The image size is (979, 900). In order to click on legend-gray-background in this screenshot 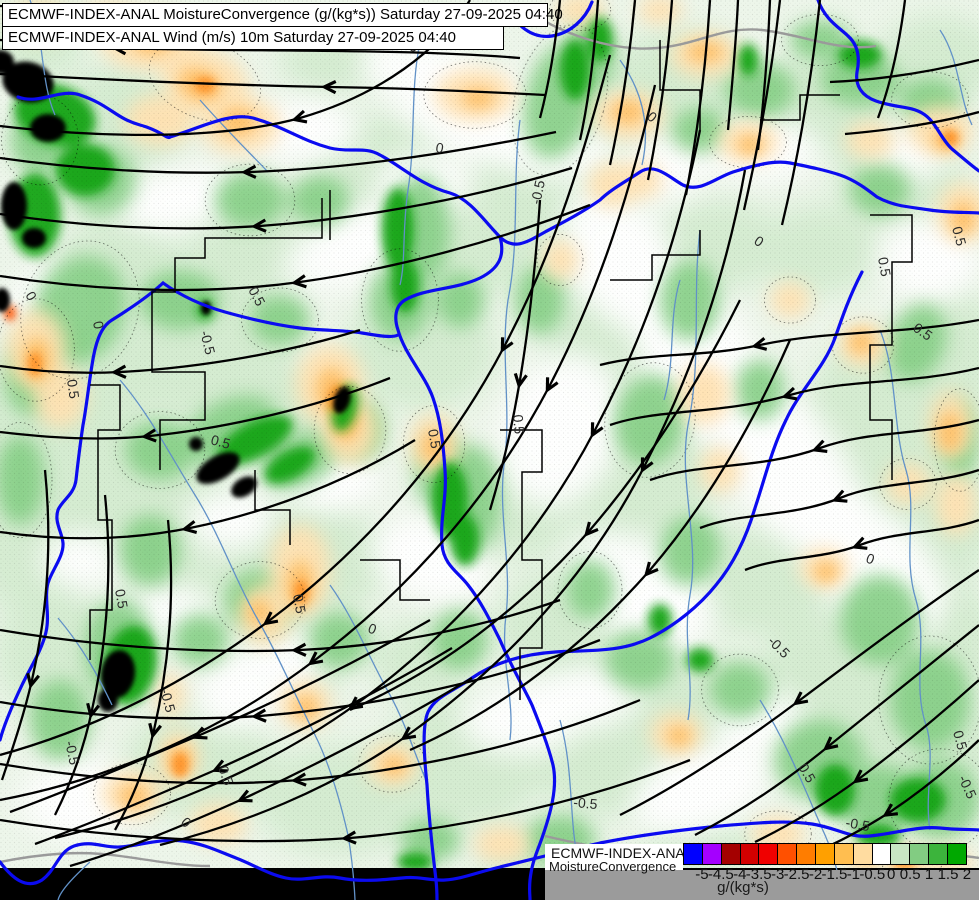, I will do `click(762, 885)`.